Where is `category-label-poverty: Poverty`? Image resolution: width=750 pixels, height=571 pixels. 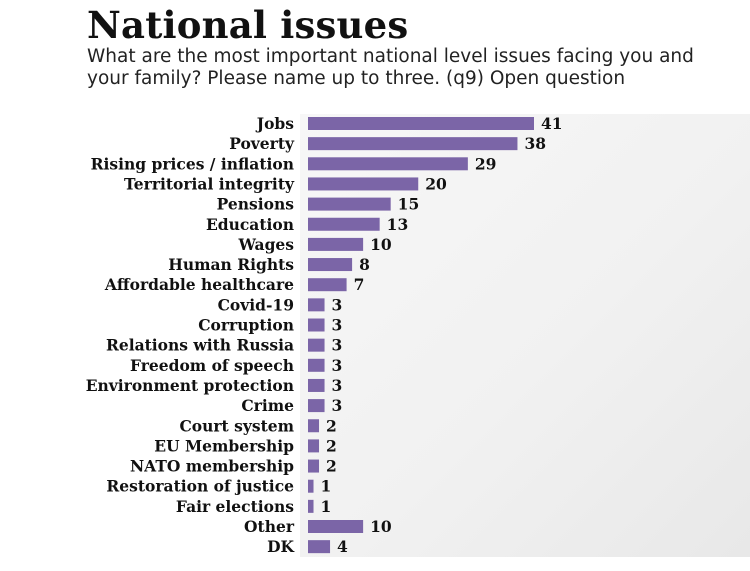
category-label-poverty: Poverty is located at coordinates (262, 143).